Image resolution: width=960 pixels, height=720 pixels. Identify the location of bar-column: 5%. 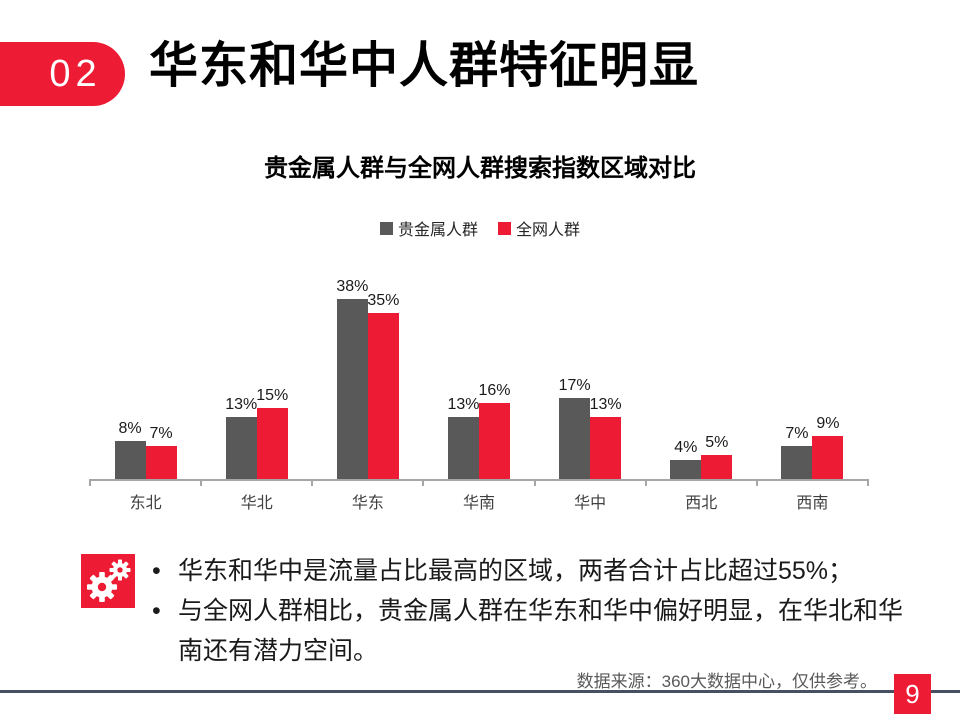
(717, 456).